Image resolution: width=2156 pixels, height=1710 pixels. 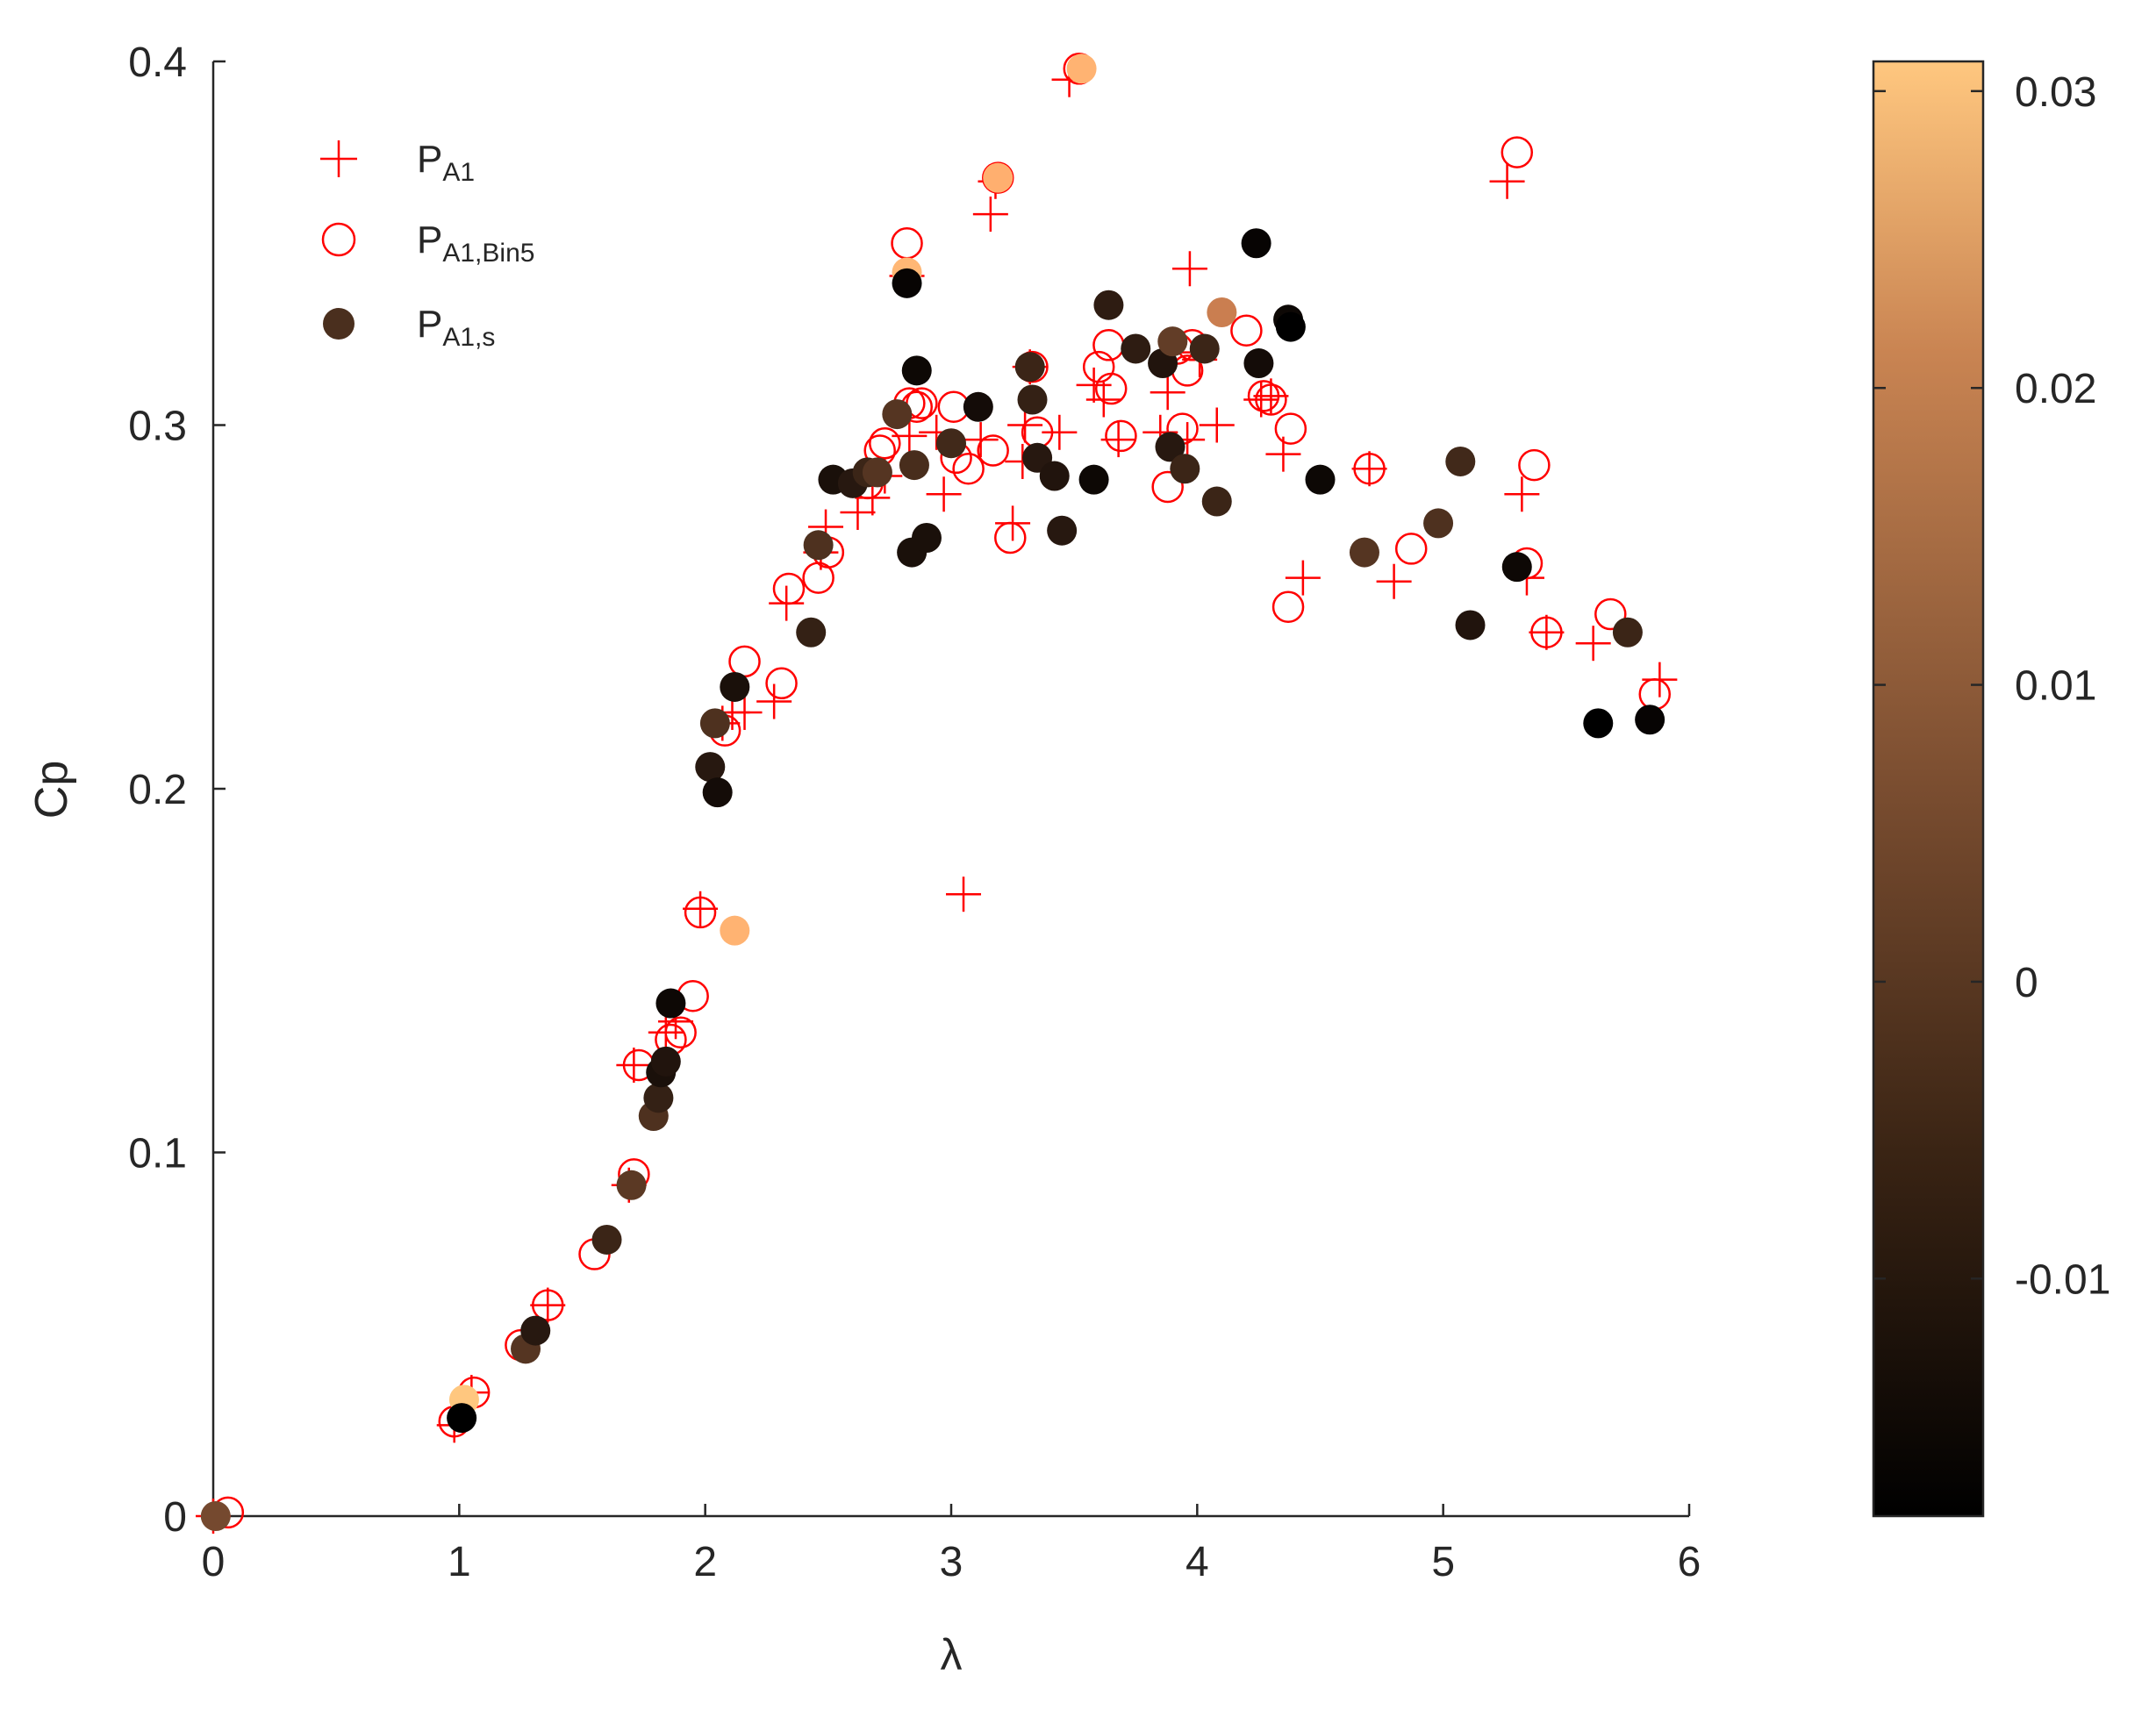 I want to click on x-tick-label: 4, so click(x=1197, y=1562).